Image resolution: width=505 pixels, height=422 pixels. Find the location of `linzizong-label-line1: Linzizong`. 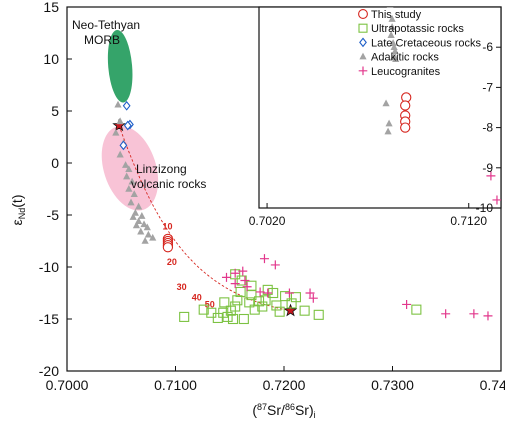

linzizong-label-line1: Linzizong is located at coordinates (161, 169).